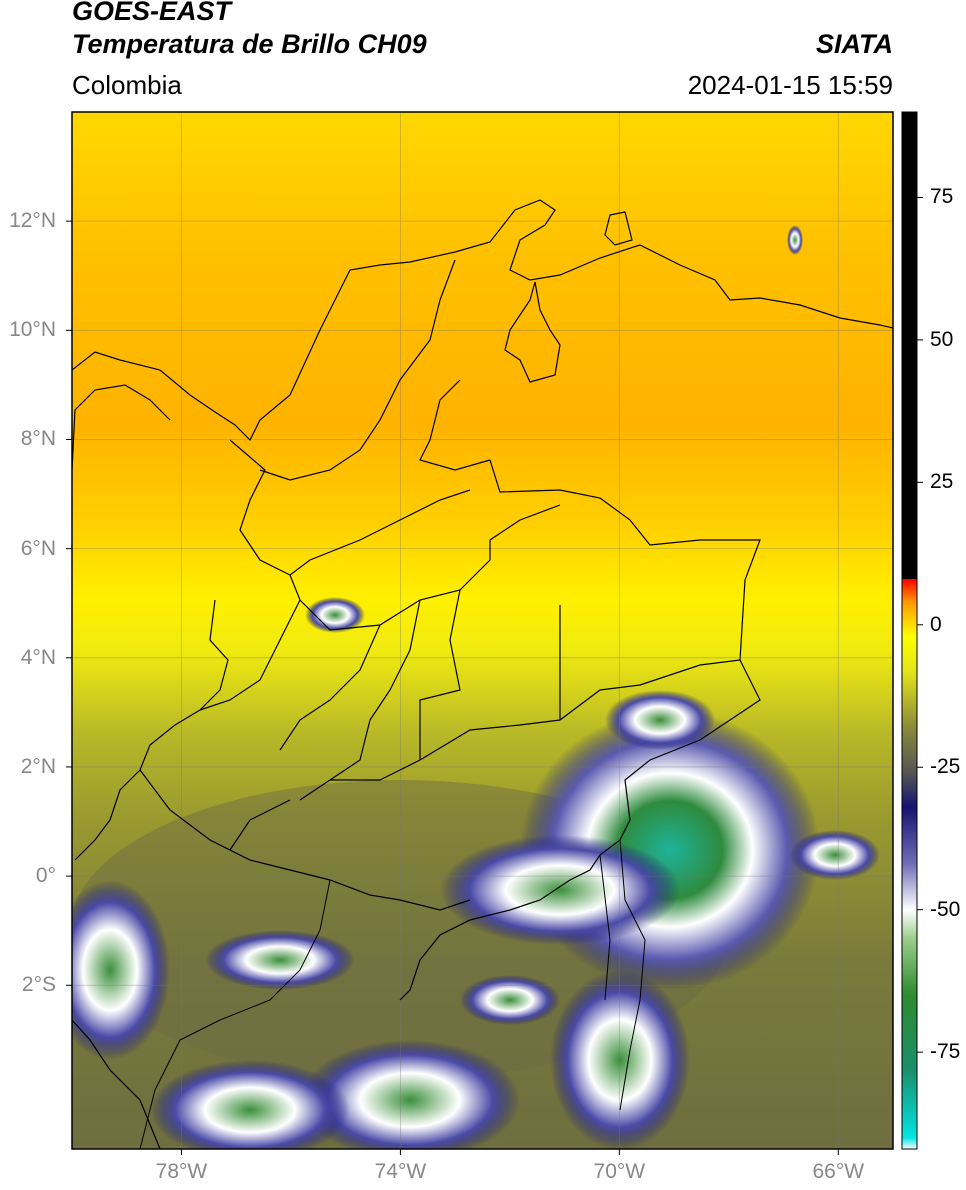 This screenshot has width=966, height=1190. Describe the element at coordinates (945, 909) in the screenshot. I see `colorbar-tick-label: -50` at that location.